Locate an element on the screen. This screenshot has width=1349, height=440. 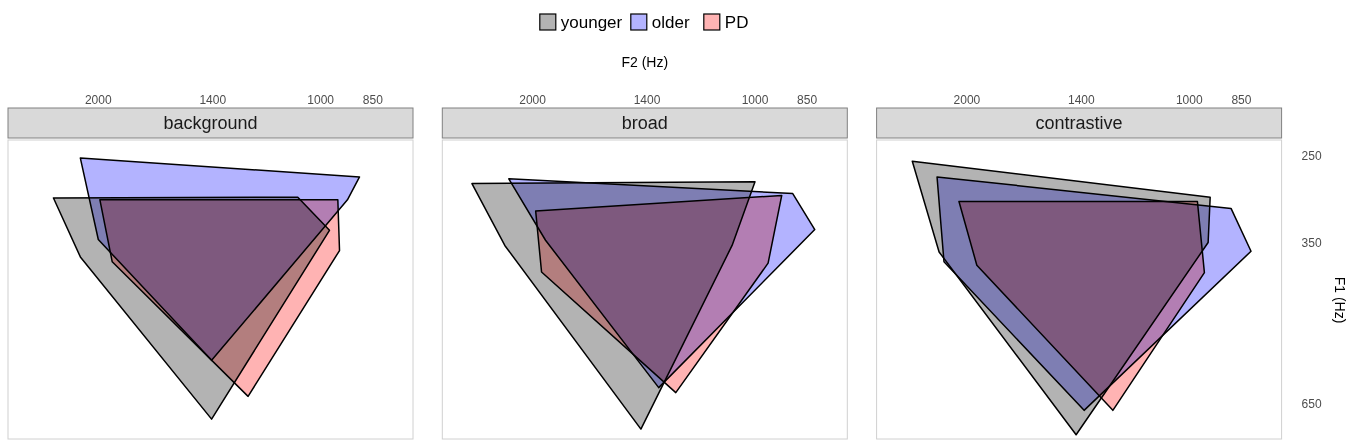
y-tick-label: 650 is located at coordinates (1311, 403).